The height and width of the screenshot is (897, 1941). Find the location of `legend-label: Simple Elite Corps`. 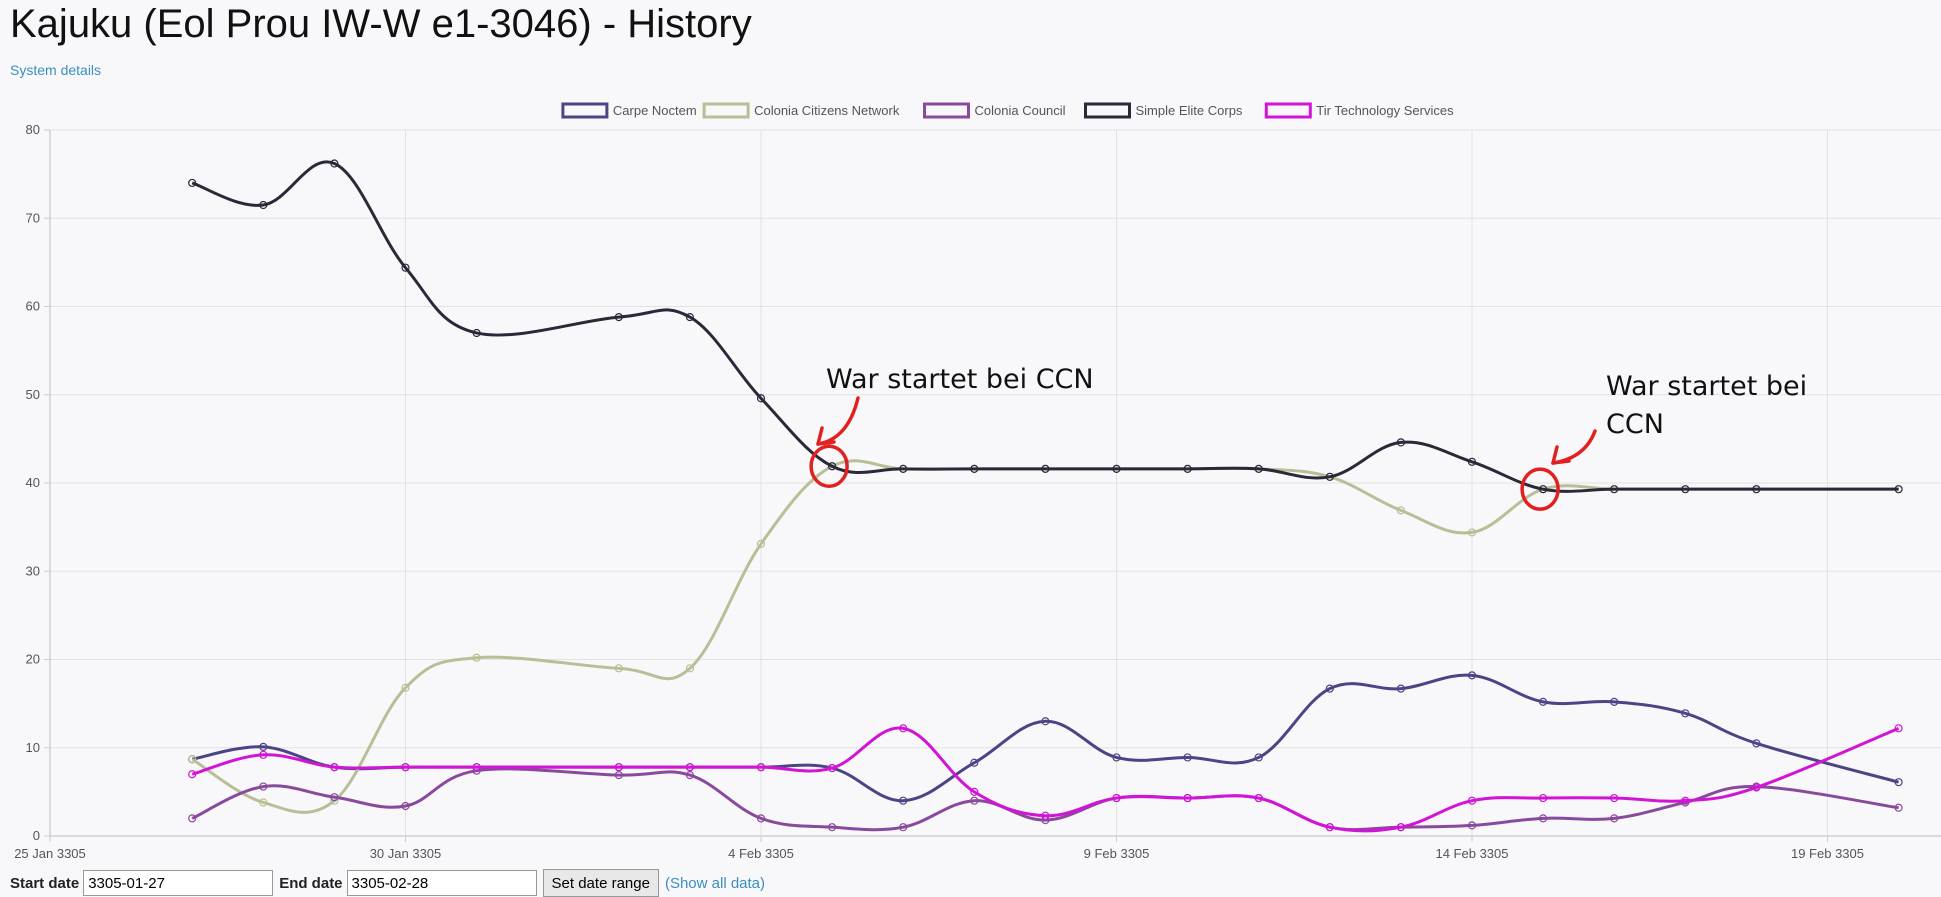

legend-label: Simple Elite Corps is located at coordinates (1189, 110).